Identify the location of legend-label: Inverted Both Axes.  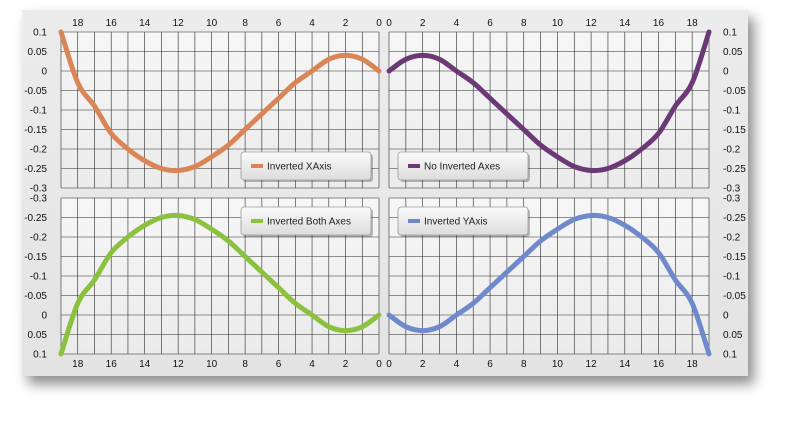
(309, 222).